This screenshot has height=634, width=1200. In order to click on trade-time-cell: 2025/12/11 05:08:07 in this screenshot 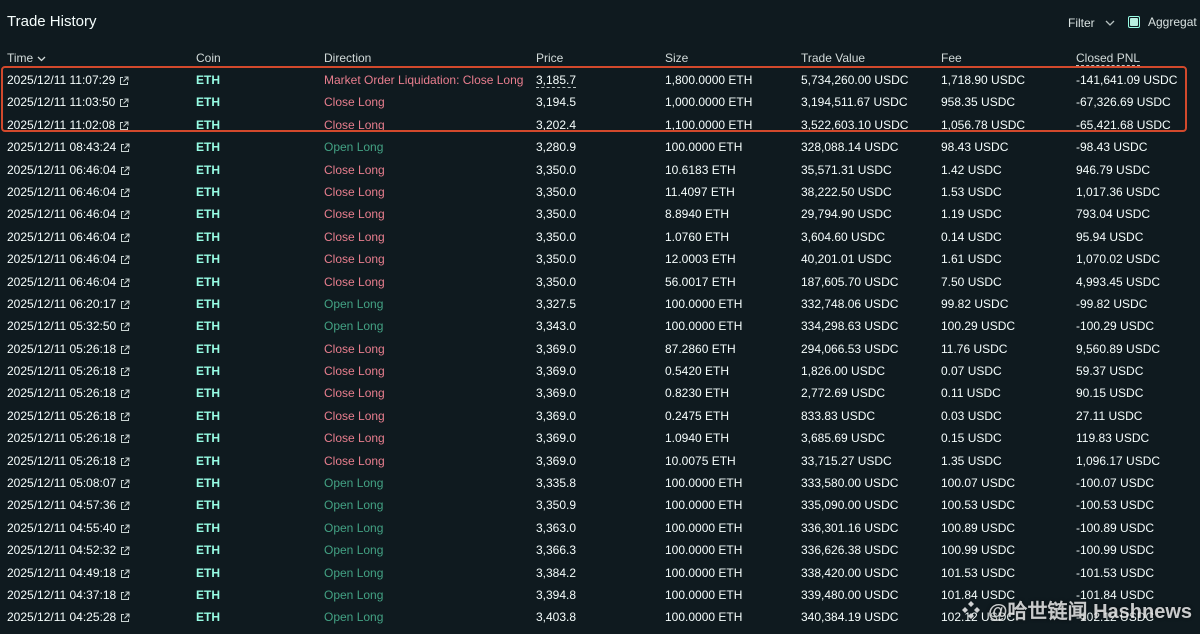, I will do `click(68, 483)`.